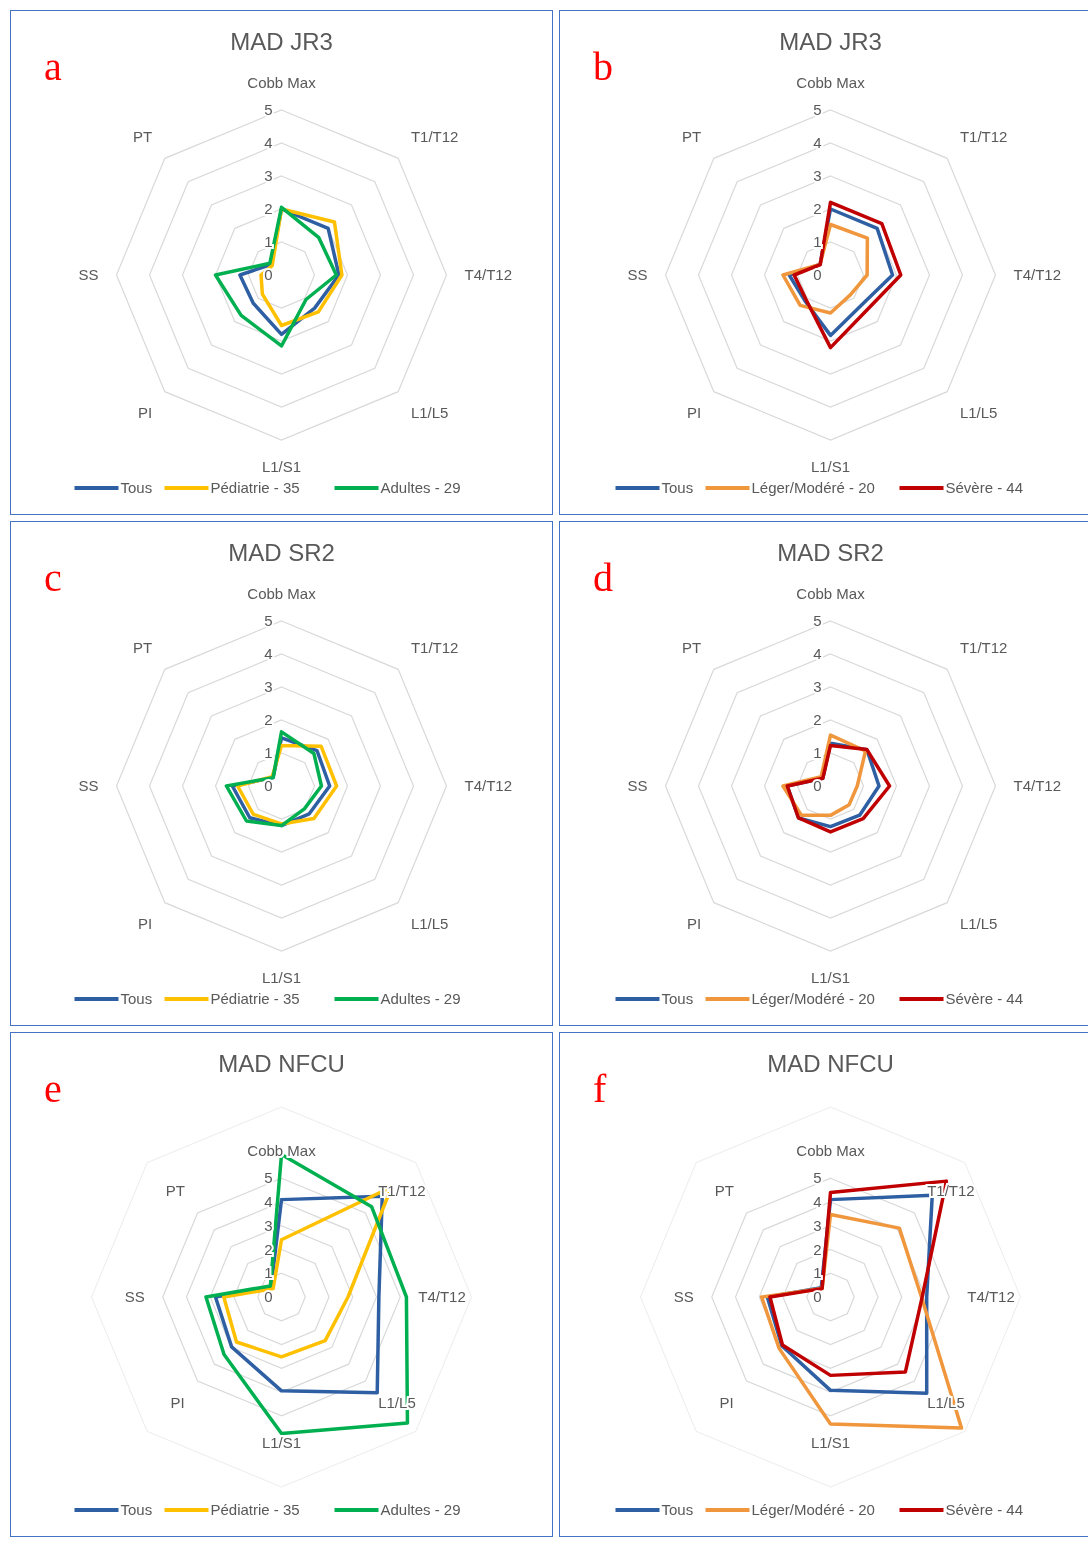  I want to click on text: e, so click(53, 1088).